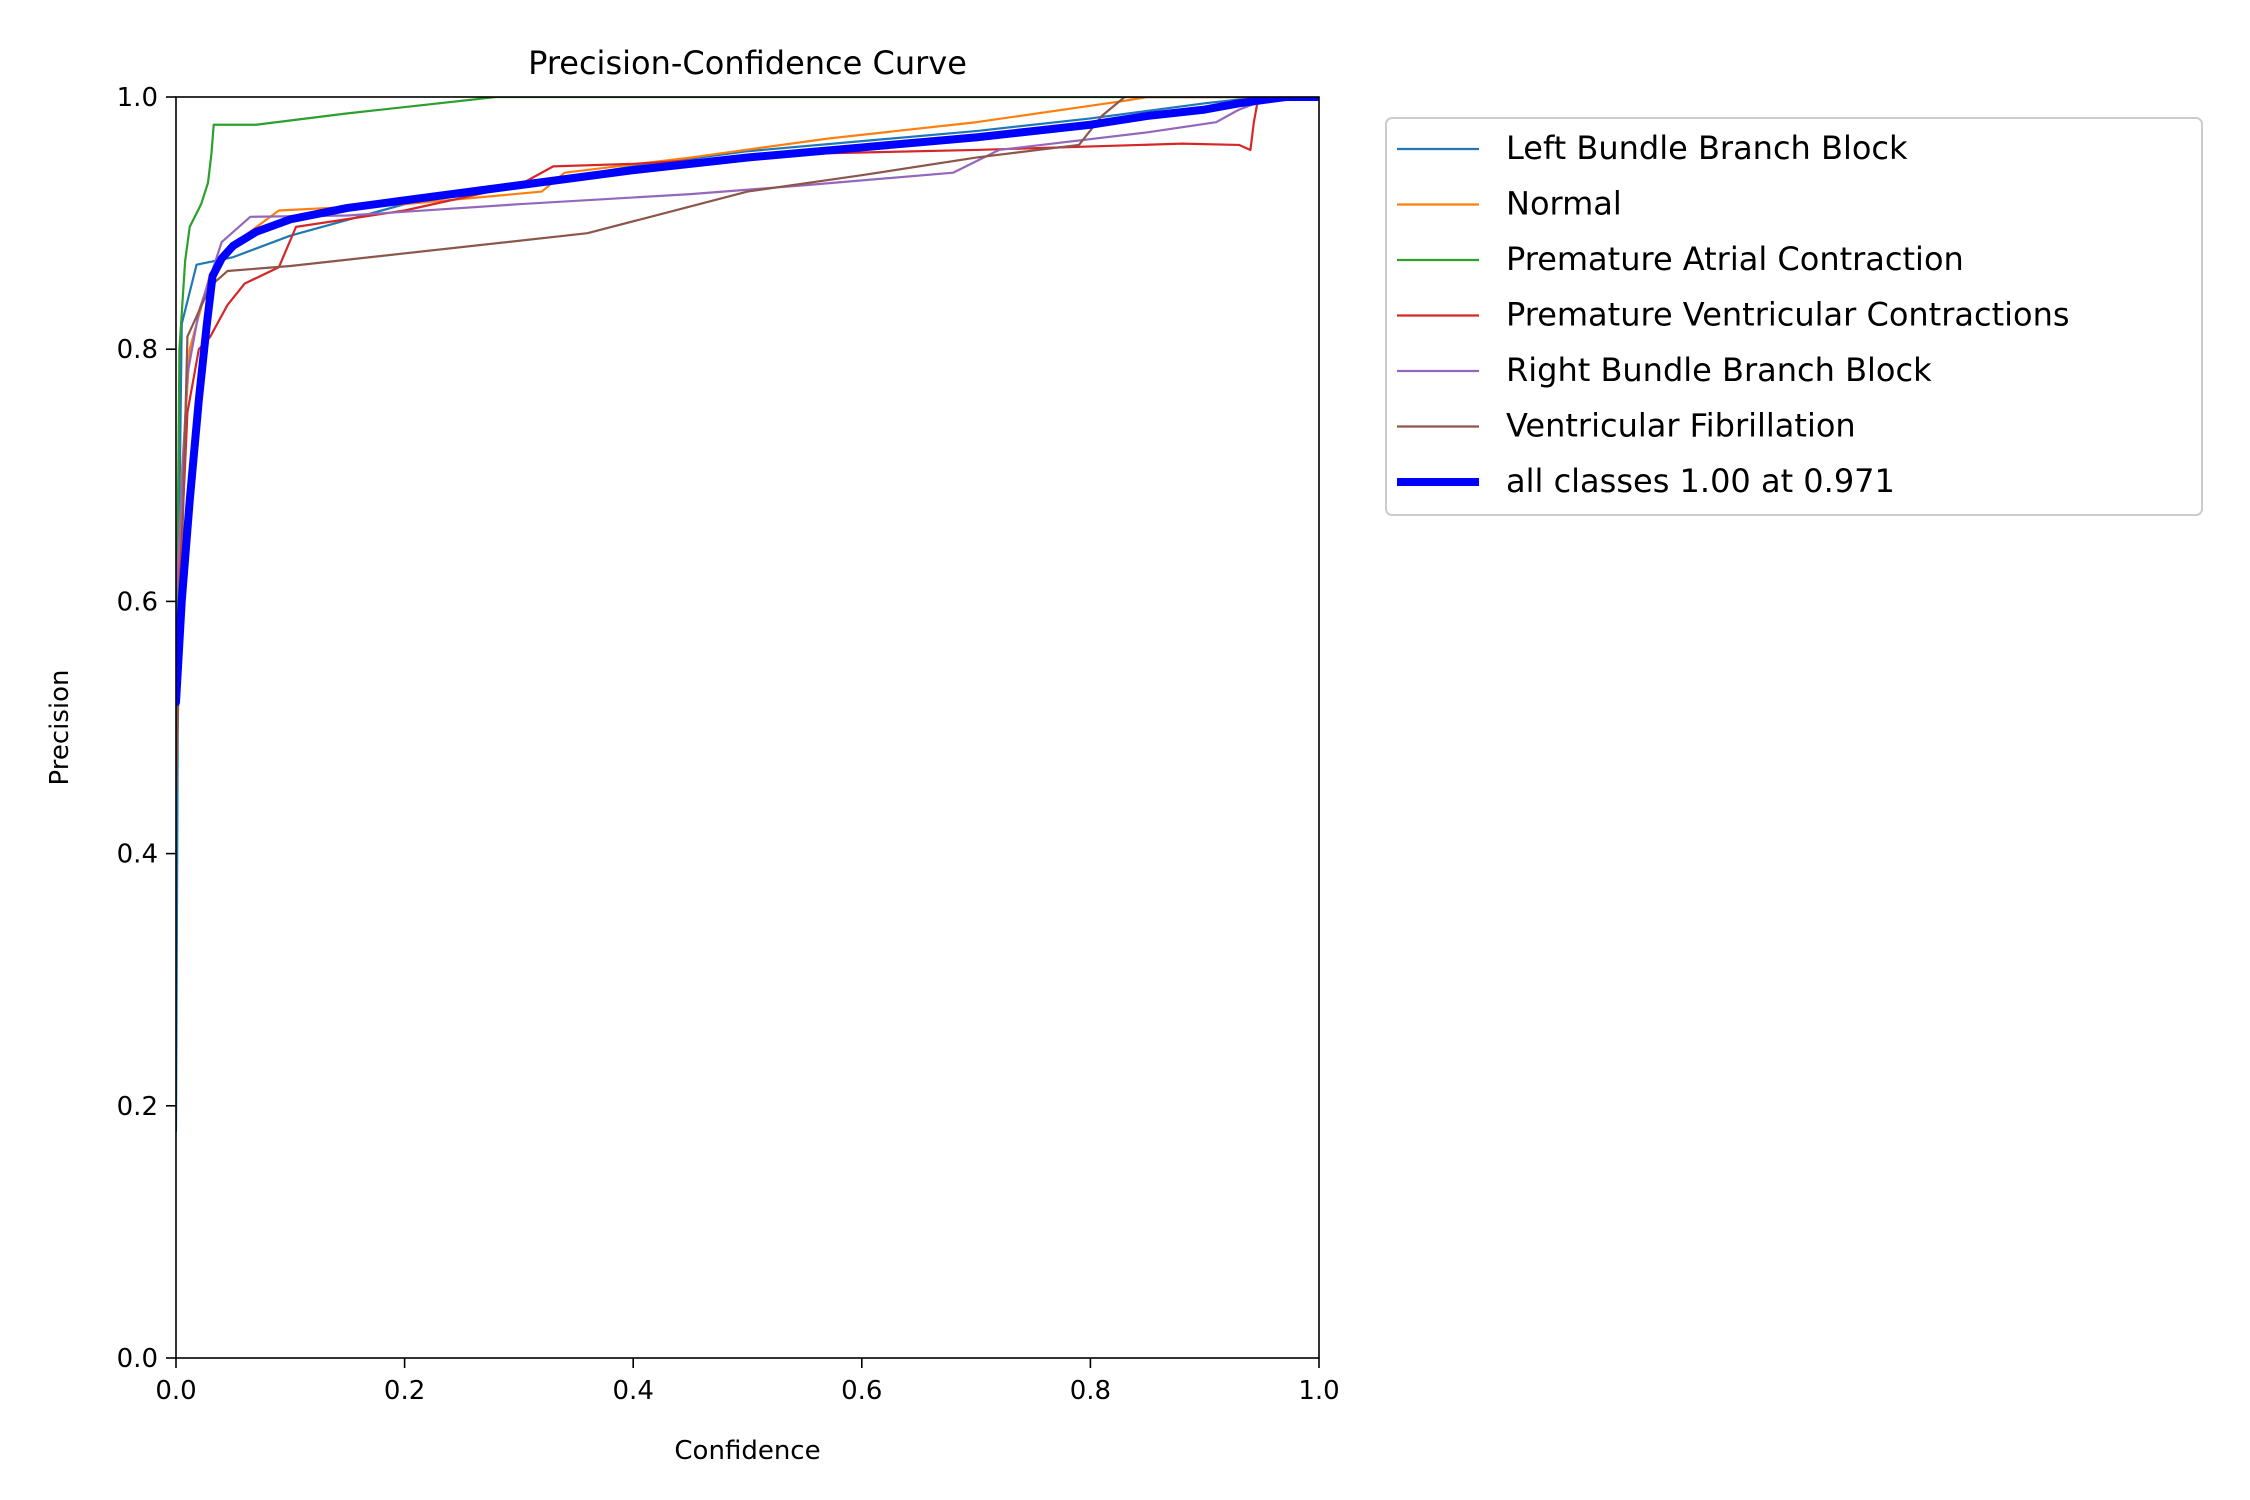  What do you see at coordinates (1707, 148) in the screenshot?
I see `legend-label-left-bundle-branch-block: Left Bundle Branch Block` at bounding box center [1707, 148].